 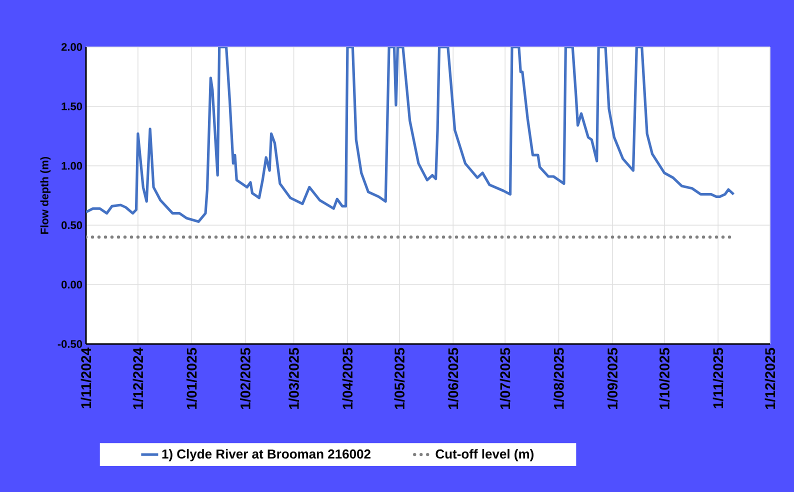 What do you see at coordinates (72, 166) in the screenshot?
I see `y-tick-label: 1.00` at bounding box center [72, 166].